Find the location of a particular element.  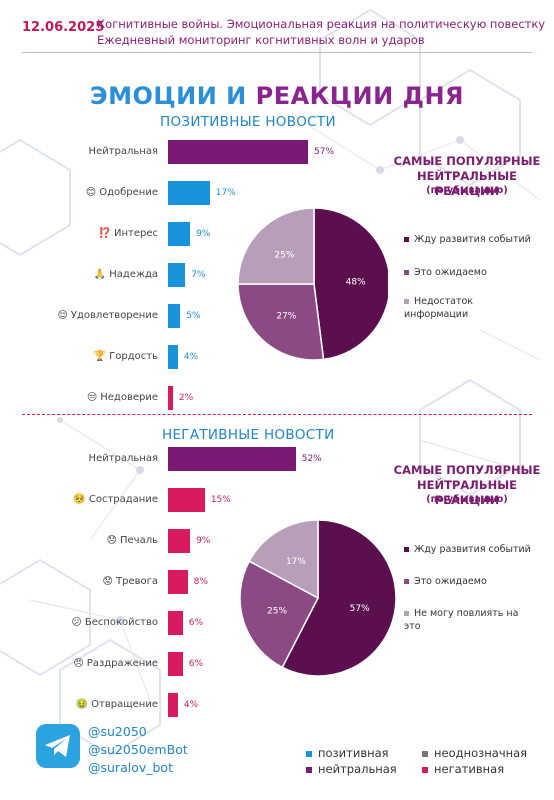

negative-bar-label: 😕 Беспокойство is located at coordinates (114, 622).